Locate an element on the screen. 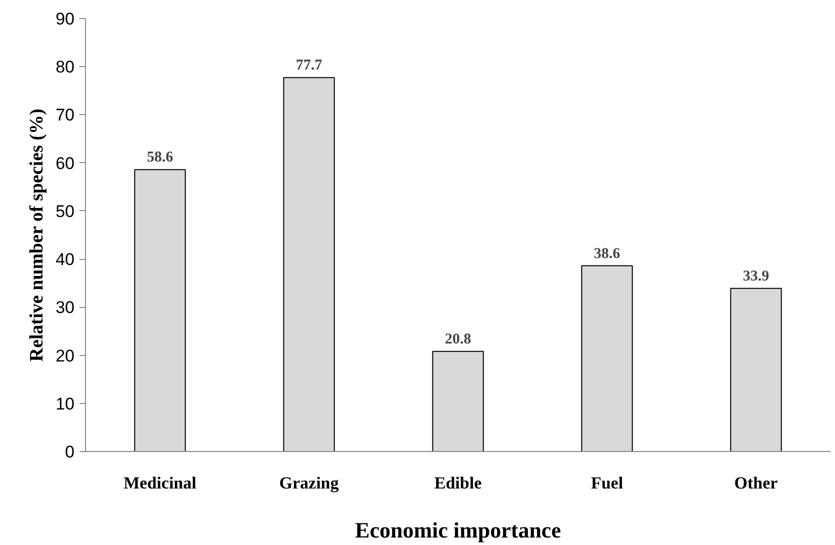 The image size is (835, 545). data-label: 77.7 is located at coordinates (309, 66).